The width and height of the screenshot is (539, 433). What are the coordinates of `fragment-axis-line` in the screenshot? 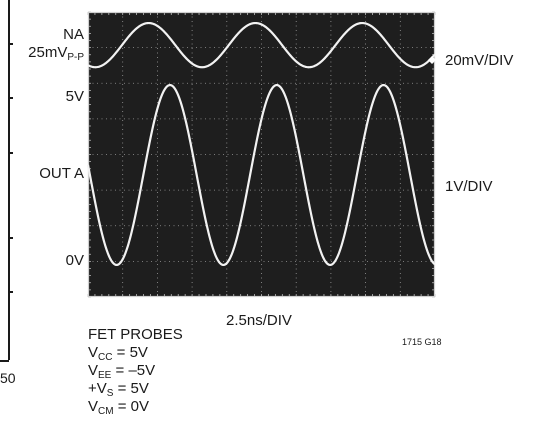 It's located at (9, 180).